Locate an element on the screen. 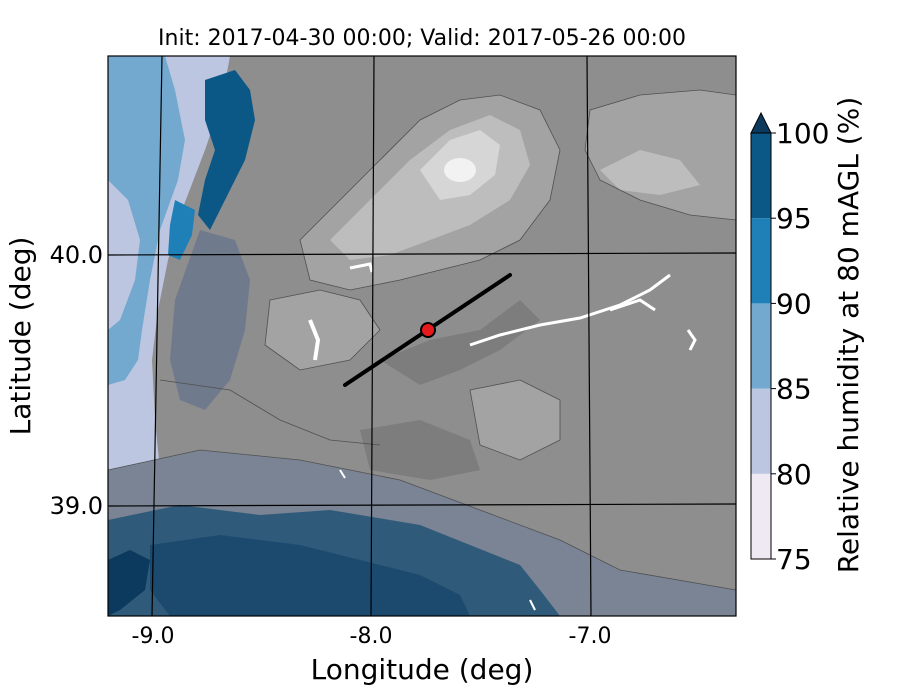 This screenshot has width=900, height=700. x-axis: -9.0 -8.0 -7.0 Longitude (deg) is located at coordinates (372, 655).